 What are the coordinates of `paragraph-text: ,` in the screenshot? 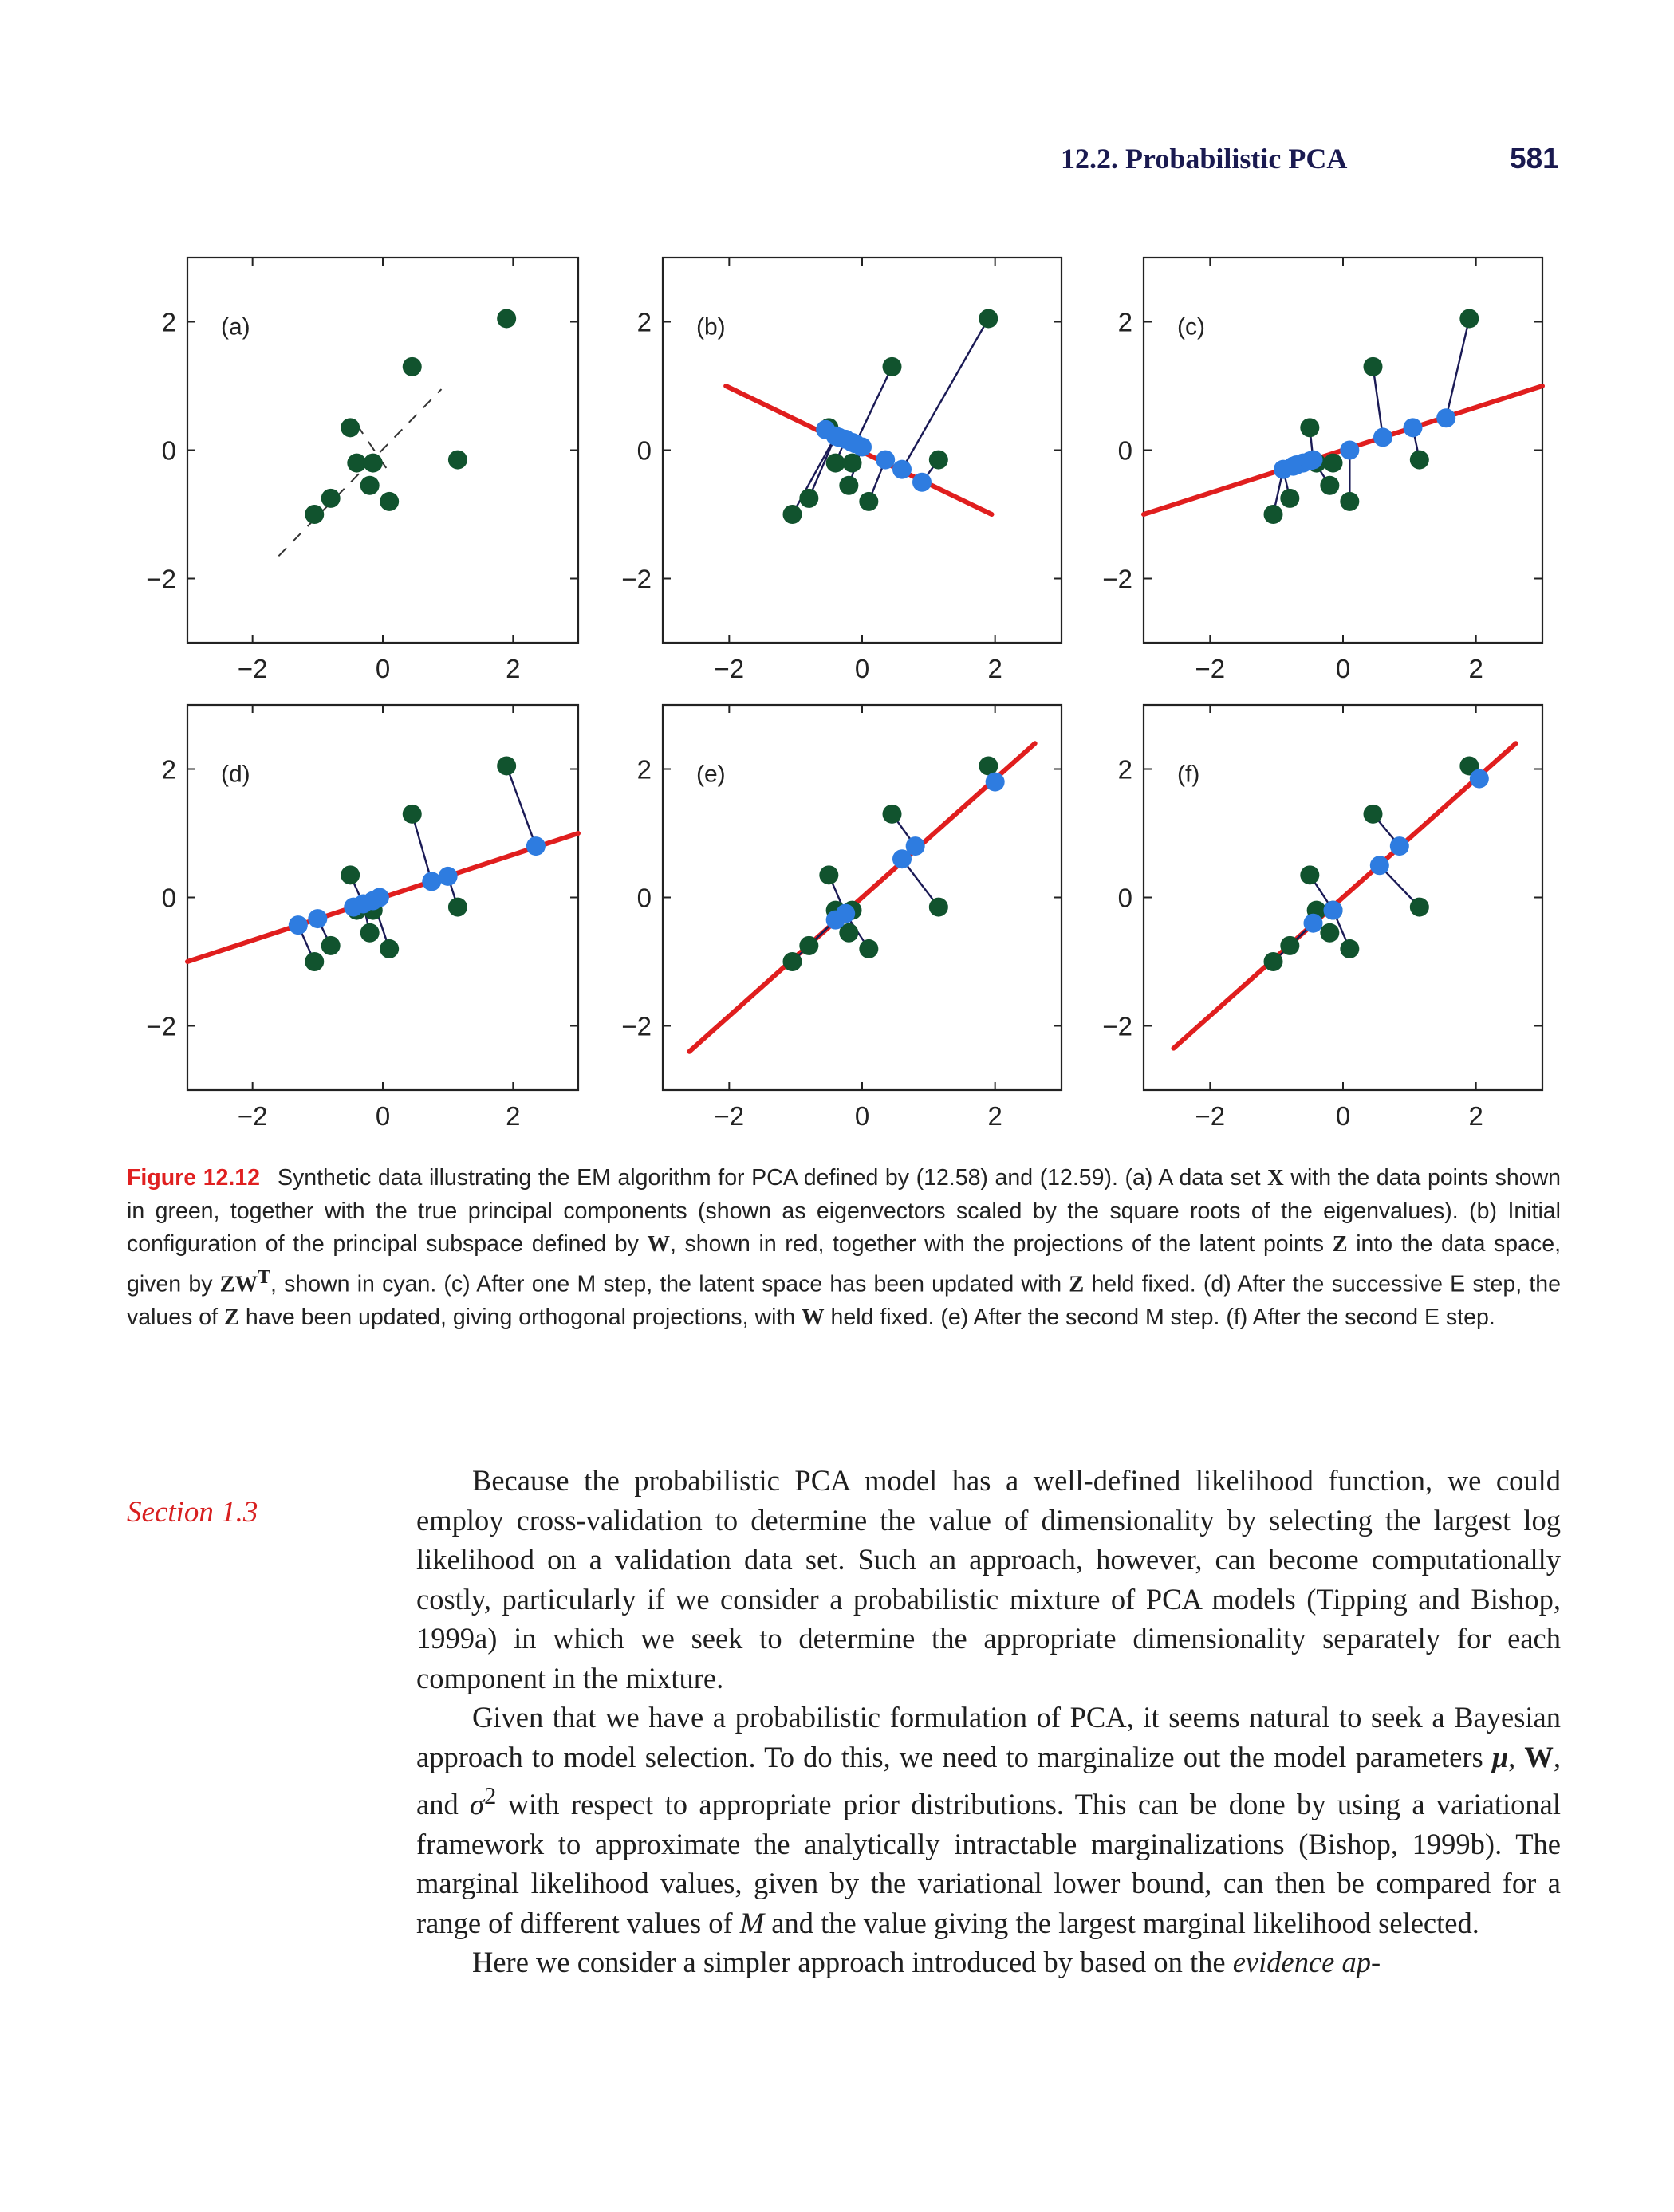 It's located at (1516, 1756).